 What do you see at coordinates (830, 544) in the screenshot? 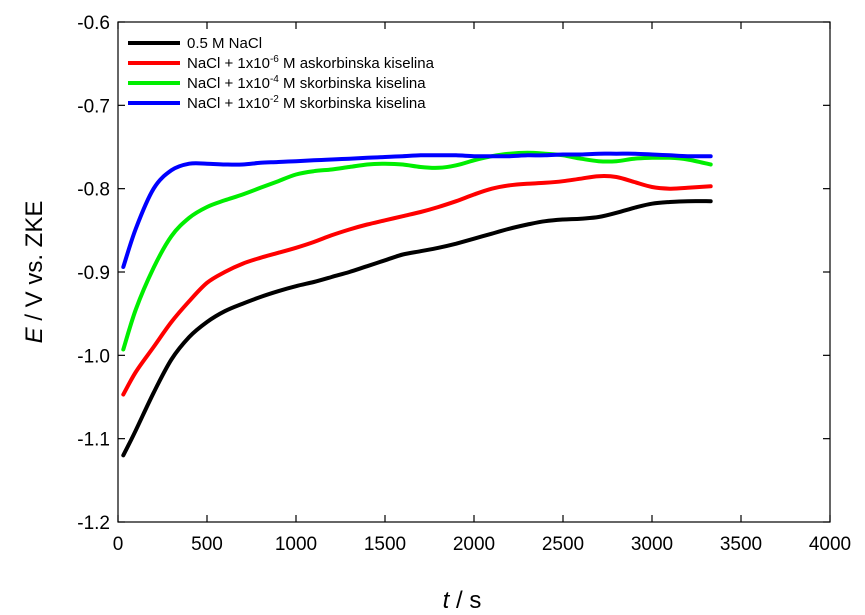
I see `x-tick-label: 4000` at bounding box center [830, 544].